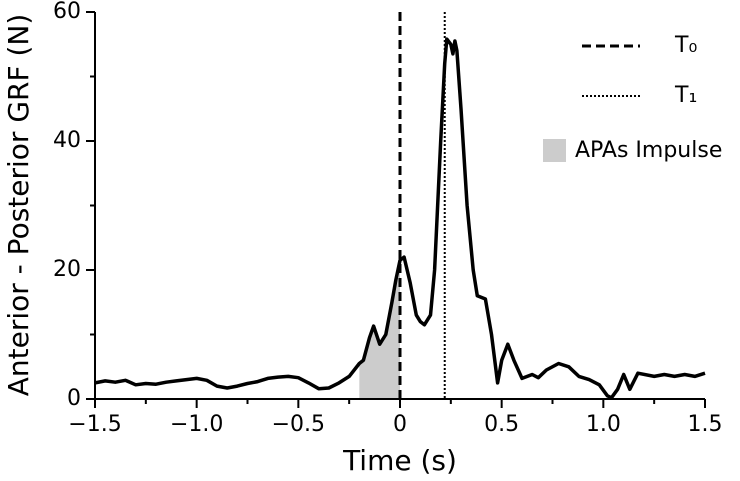 The image size is (740, 481). What do you see at coordinates (554, 150) in the screenshot?
I see `legend-swatch` at bounding box center [554, 150].